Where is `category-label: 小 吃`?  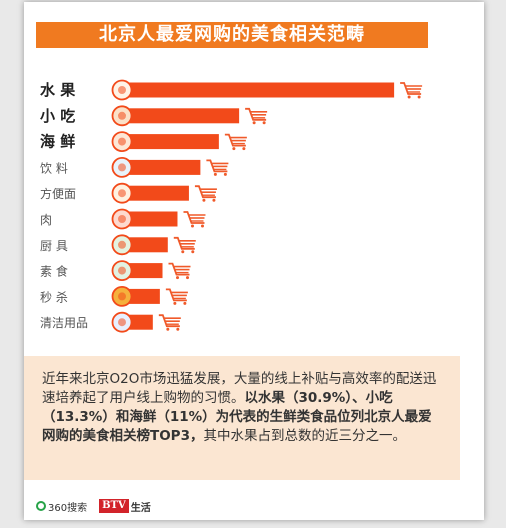
category-label: 小 吃 is located at coordinates (57, 116).